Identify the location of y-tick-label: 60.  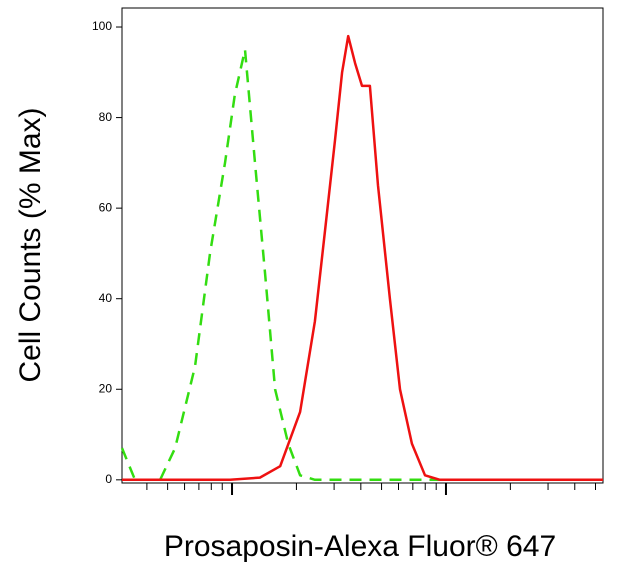
(106, 207).